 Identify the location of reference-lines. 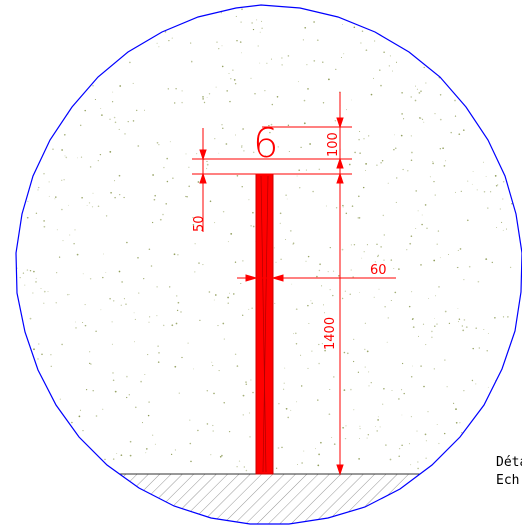
(272, 150).